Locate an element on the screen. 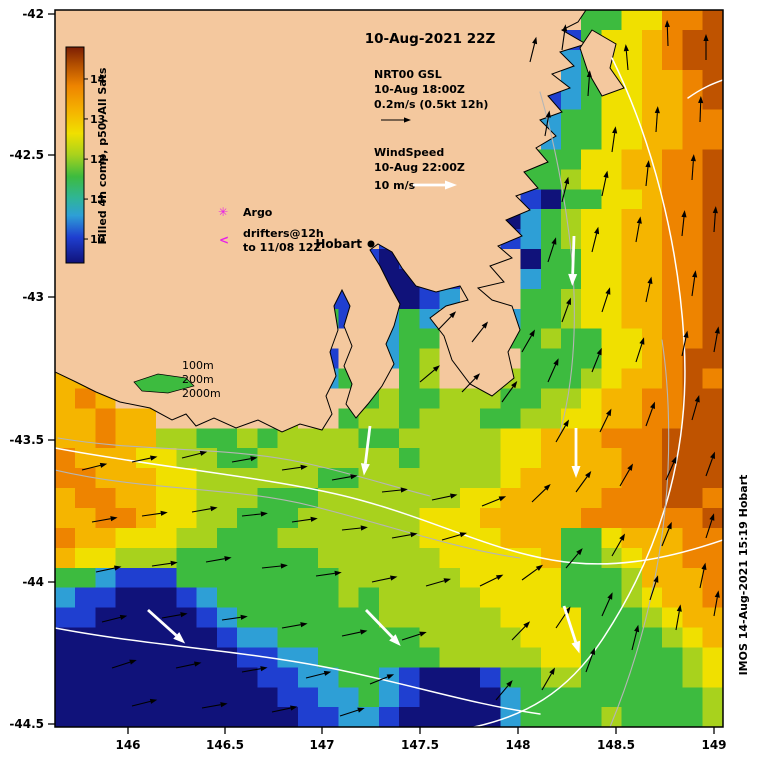 The height and width of the screenshot is (760, 759). depth-label-200m: 200m is located at coordinates (198, 379).